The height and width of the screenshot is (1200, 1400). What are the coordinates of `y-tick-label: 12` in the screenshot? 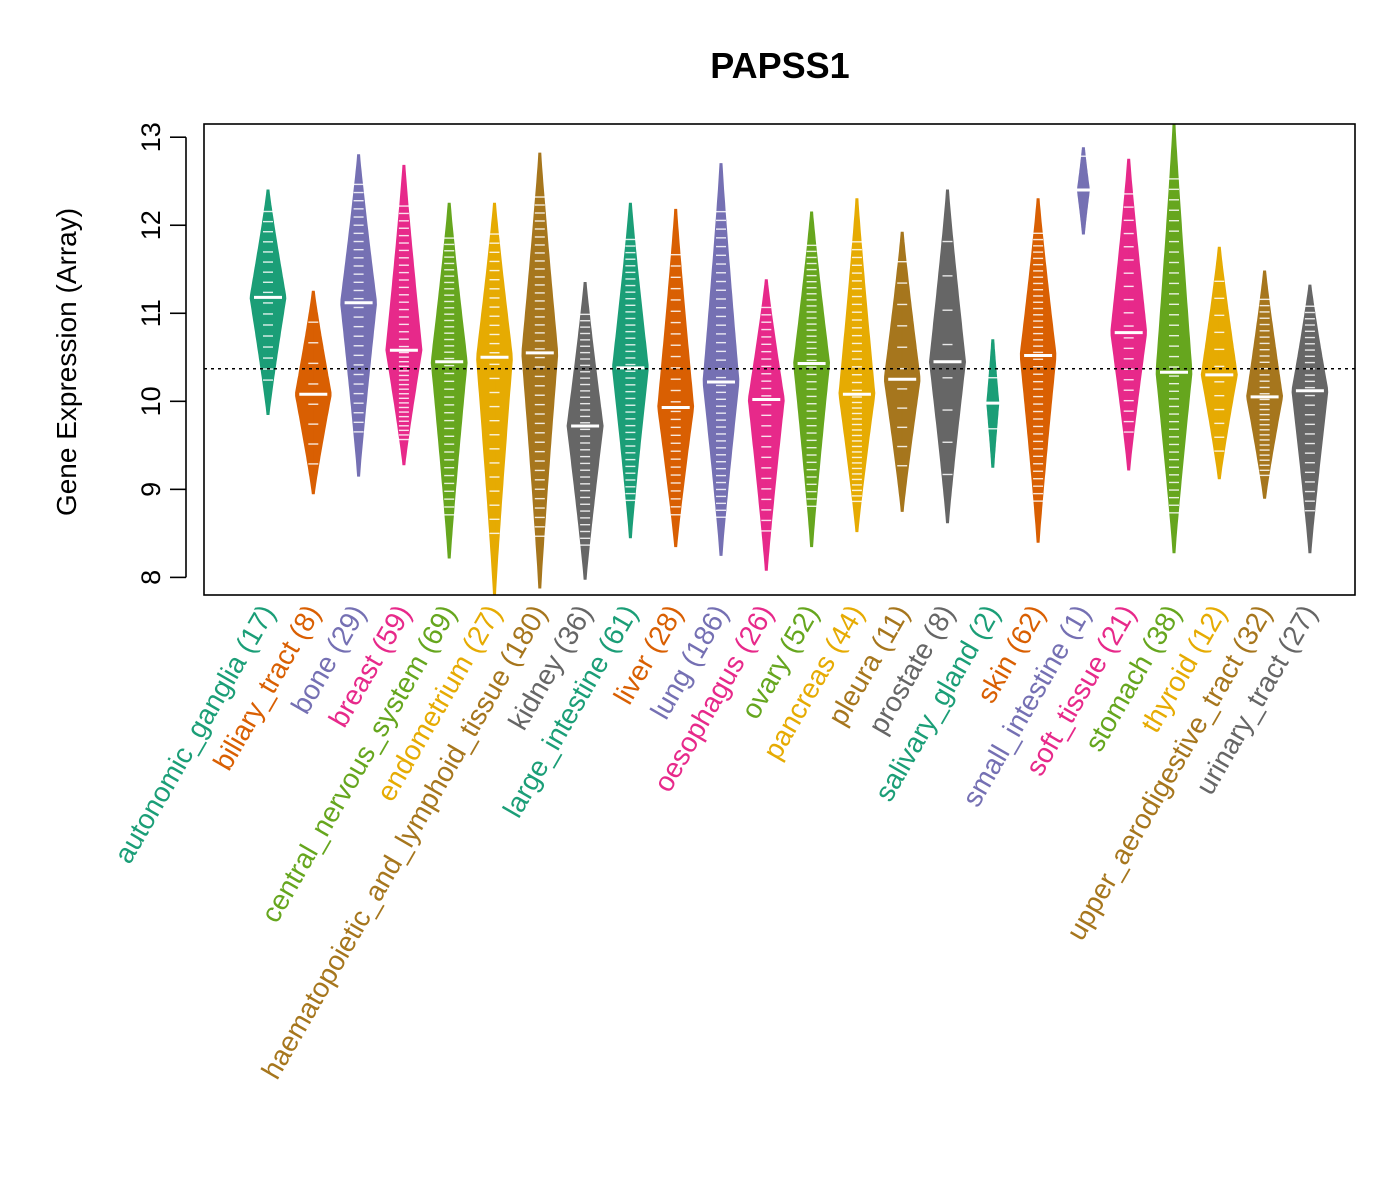 It's located at (151, 225).